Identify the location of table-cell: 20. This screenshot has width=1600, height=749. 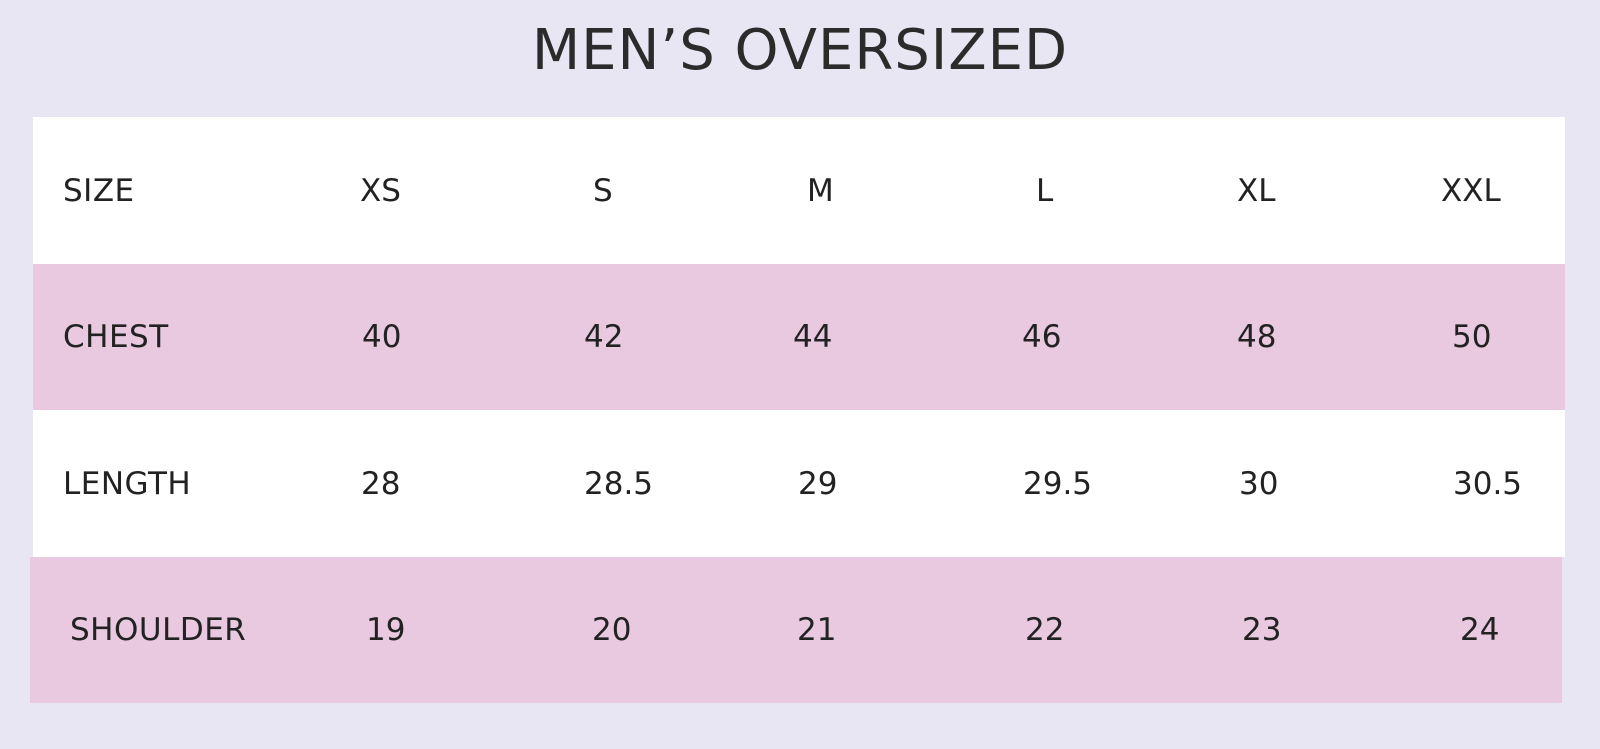
(612, 630).